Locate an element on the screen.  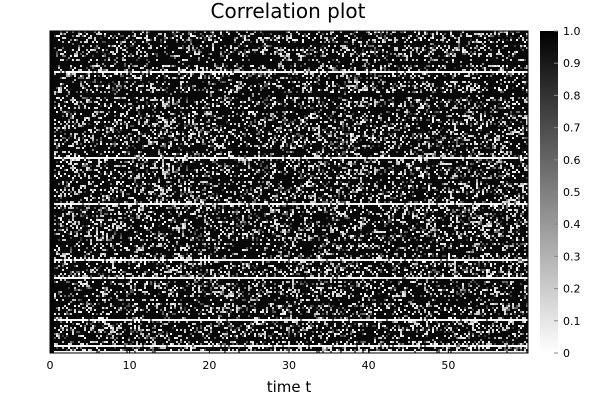
colorbar is located at coordinates (549, 192).